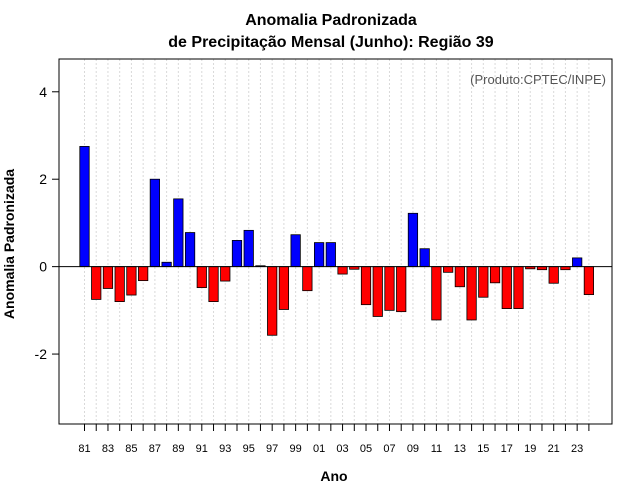  Describe the element at coordinates (284, 288) in the screenshot. I see `bar-1998` at that location.